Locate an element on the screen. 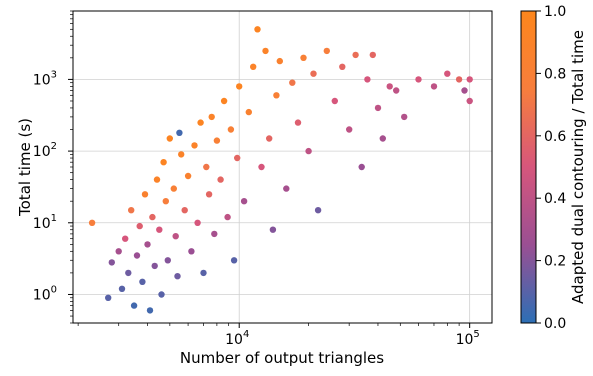 The image size is (593, 376). y-tick-exponent: 0 is located at coordinates (54, 289).